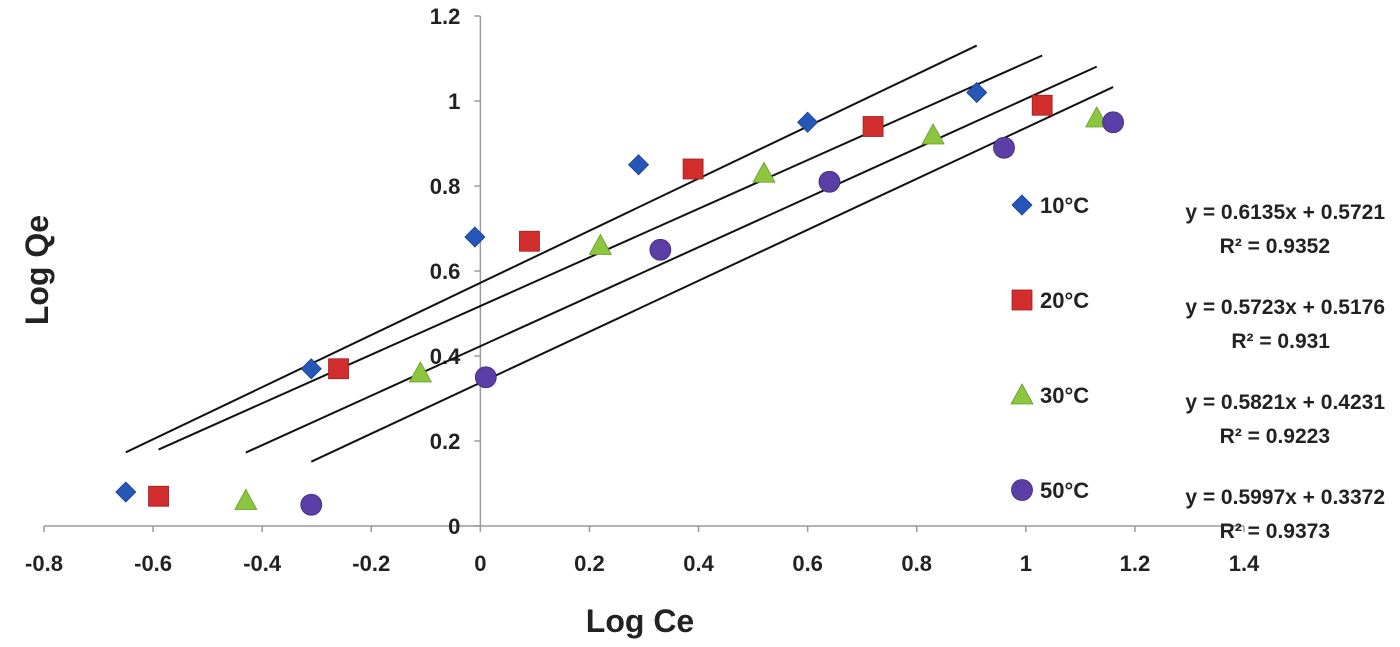 The width and height of the screenshot is (1400, 647). What do you see at coordinates (1275, 436) in the screenshot?
I see `trendline-r2: R² = 0.9223` at bounding box center [1275, 436].